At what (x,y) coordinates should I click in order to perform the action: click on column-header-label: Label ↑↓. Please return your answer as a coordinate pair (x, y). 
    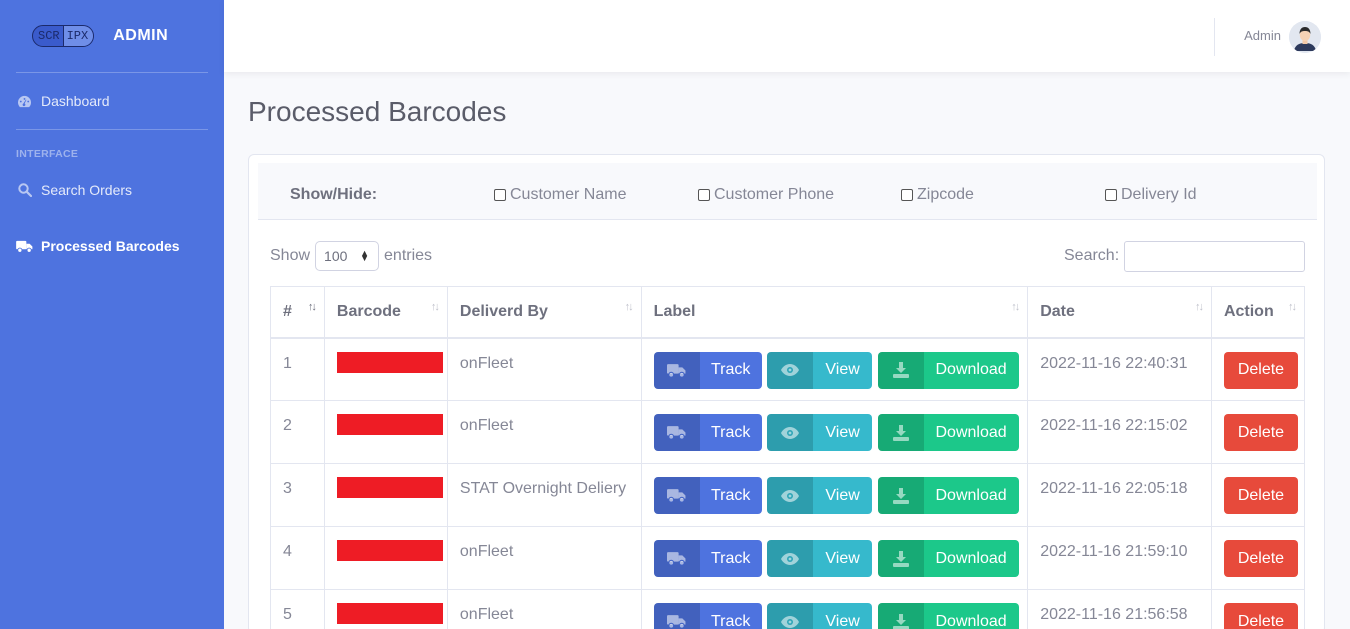
    Looking at the image, I should click on (834, 312).